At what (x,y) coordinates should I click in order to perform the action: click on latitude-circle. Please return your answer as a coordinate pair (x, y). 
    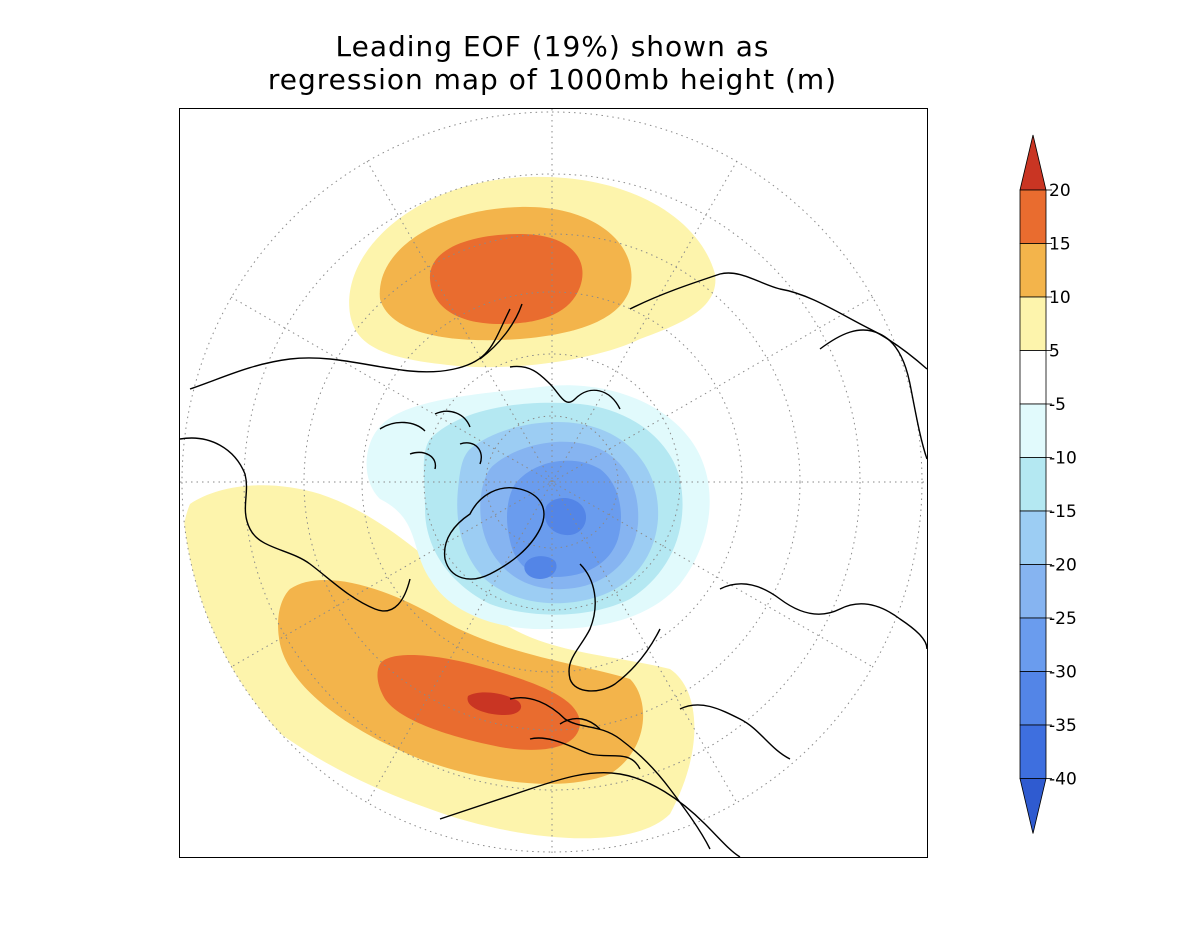
    Looking at the image, I should click on (552, 482).